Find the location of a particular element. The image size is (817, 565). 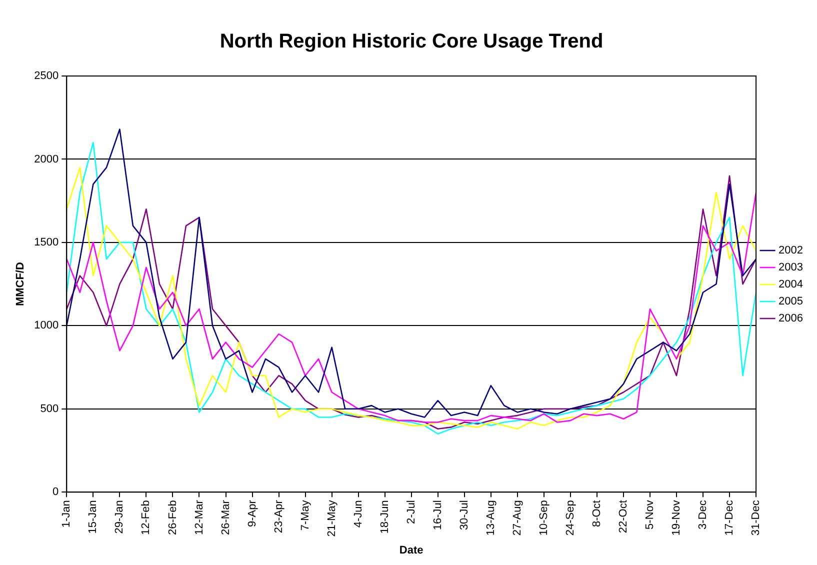

x-tick-label: 13-Aug is located at coordinates (490, 518).